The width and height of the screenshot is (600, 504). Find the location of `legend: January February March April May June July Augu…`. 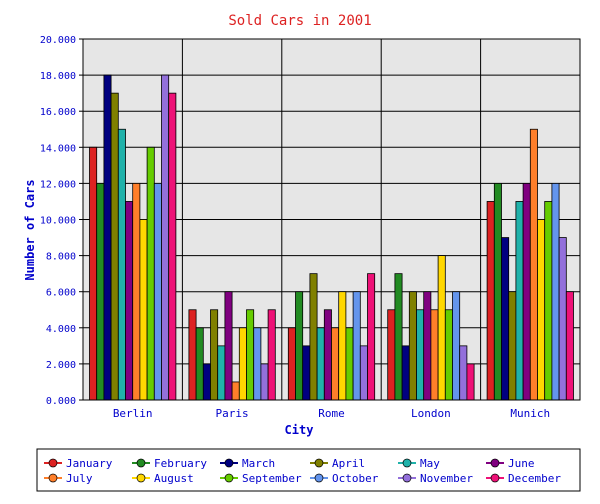

legend: January February March April May June July Augu… is located at coordinates (308, 470).